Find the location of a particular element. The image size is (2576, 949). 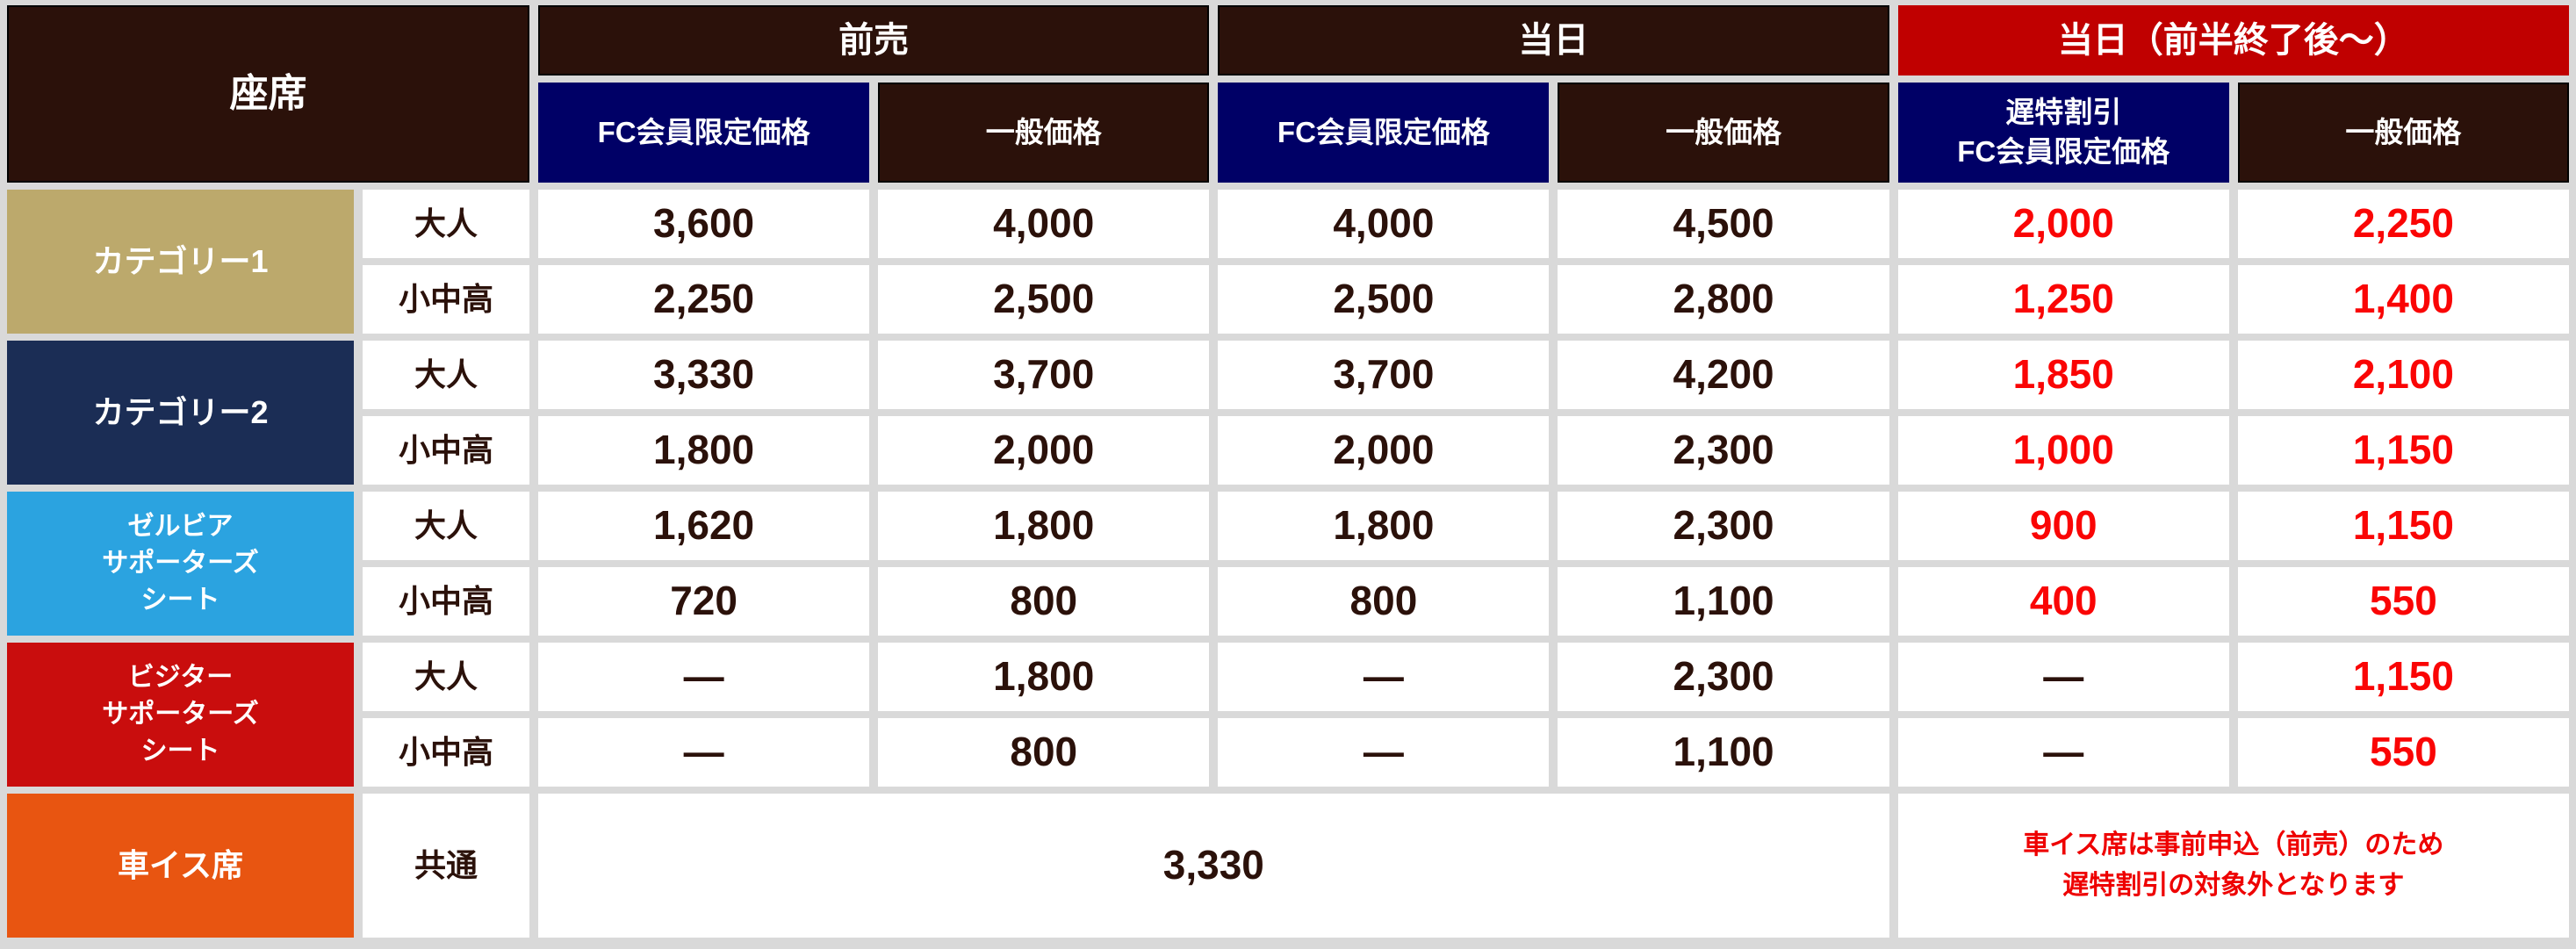

price-cell-discount: 400 is located at coordinates (2063, 602).